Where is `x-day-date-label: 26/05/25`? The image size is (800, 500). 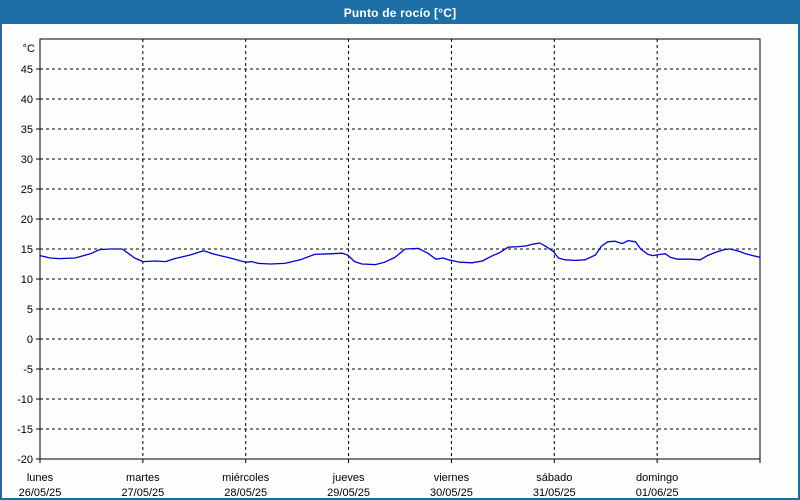
x-day-date-label: 26/05/25 is located at coordinates (40, 492).